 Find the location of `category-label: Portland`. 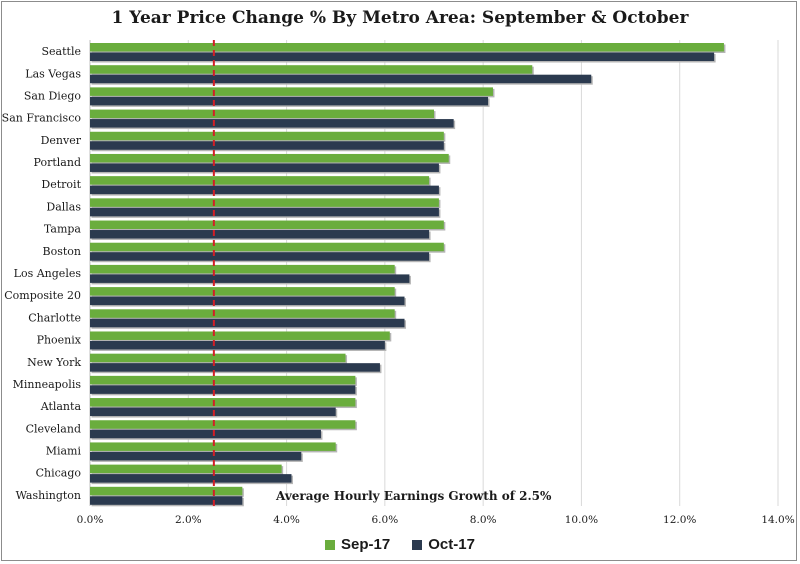

category-label: Portland is located at coordinates (57, 162).